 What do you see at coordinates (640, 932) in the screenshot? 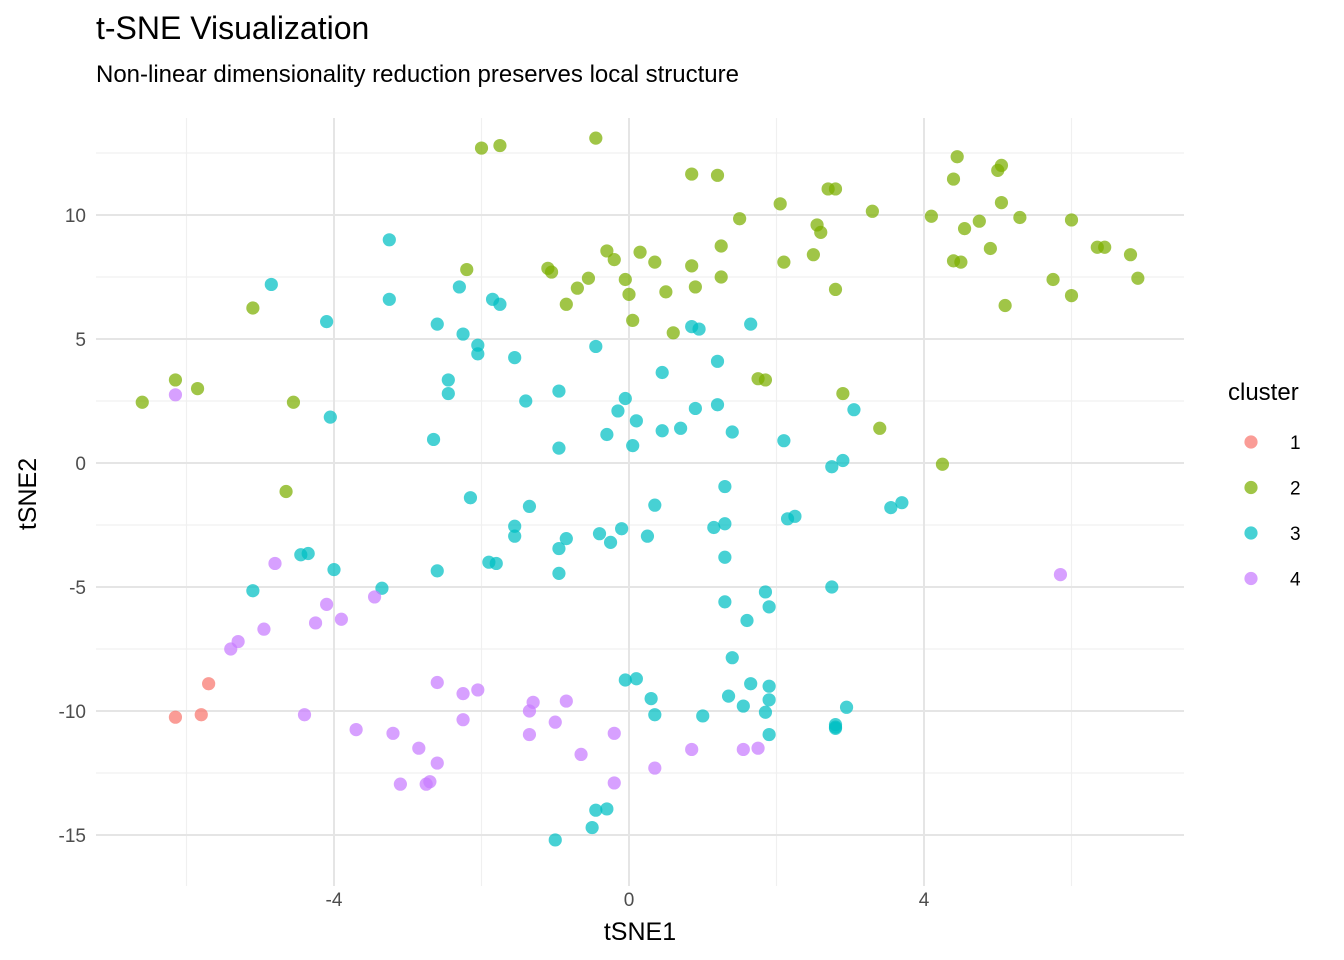
I see `x-axis-title: tSNE1` at bounding box center [640, 932].